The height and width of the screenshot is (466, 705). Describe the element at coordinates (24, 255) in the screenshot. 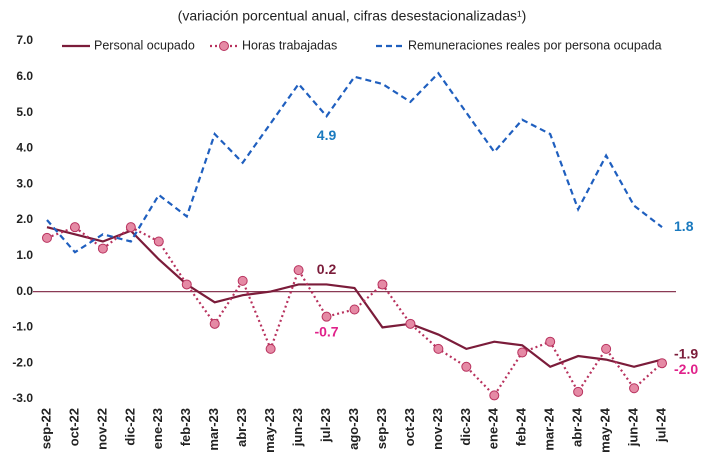

I see `y-tick-label: 1.0` at that location.